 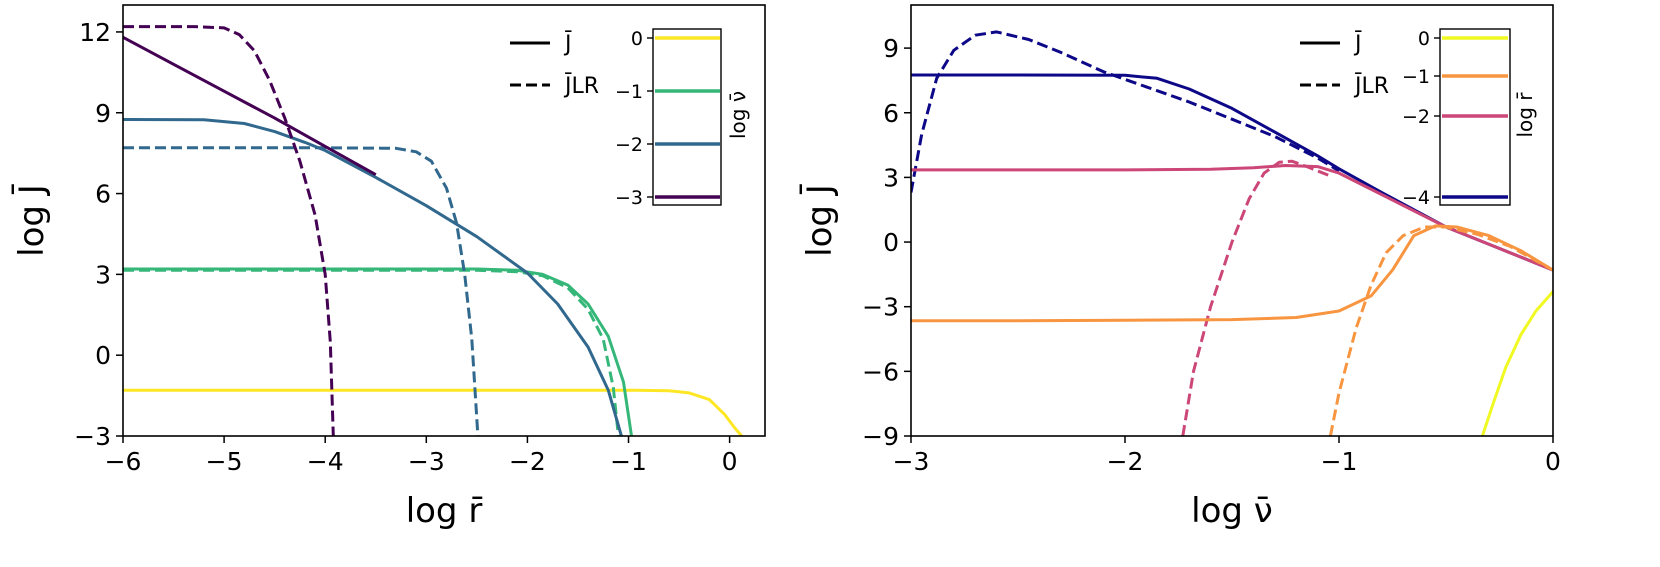 What do you see at coordinates (123, 461) in the screenshot?
I see `x-tick-label: −6` at bounding box center [123, 461].